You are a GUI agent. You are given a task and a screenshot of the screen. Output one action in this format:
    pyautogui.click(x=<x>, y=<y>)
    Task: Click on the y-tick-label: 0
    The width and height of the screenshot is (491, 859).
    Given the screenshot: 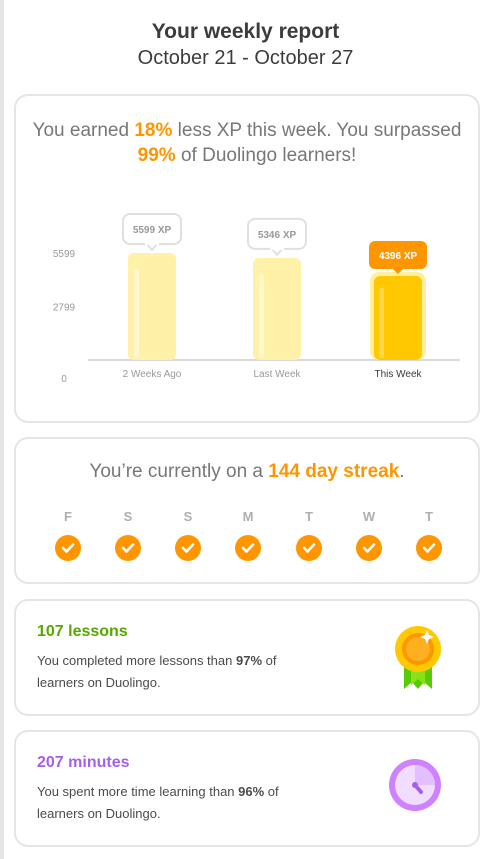 What is the action you would take?
    pyautogui.click(x=64, y=379)
    